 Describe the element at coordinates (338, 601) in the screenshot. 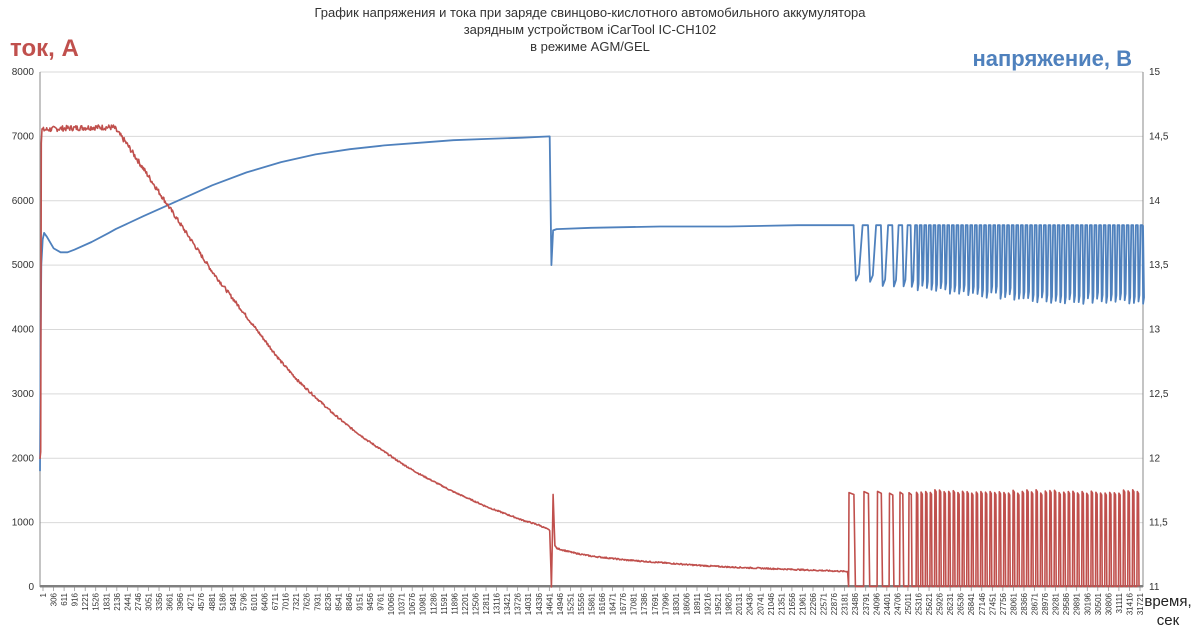

I see `x-tick-label: 8541` at that location.